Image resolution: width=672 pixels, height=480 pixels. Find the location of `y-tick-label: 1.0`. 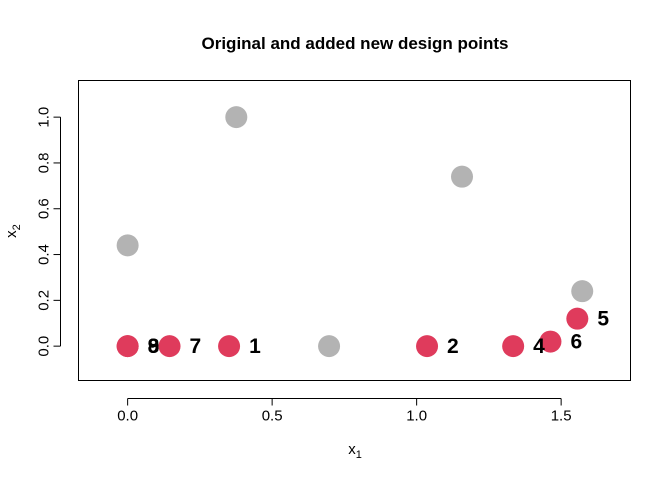

y-tick-label: 1.0 is located at coordinates (44, 117).